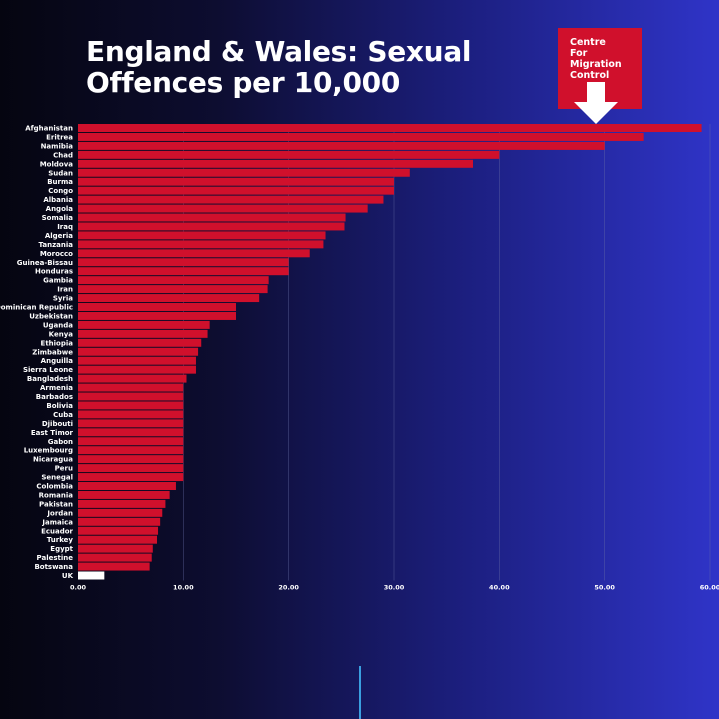 Image resolution: width=719 pixels, height=719 pixels. What do you see at coordinates (54, 487) in the screenshot?
I see `category-label: Colombia` at bounding box center [54, 487].